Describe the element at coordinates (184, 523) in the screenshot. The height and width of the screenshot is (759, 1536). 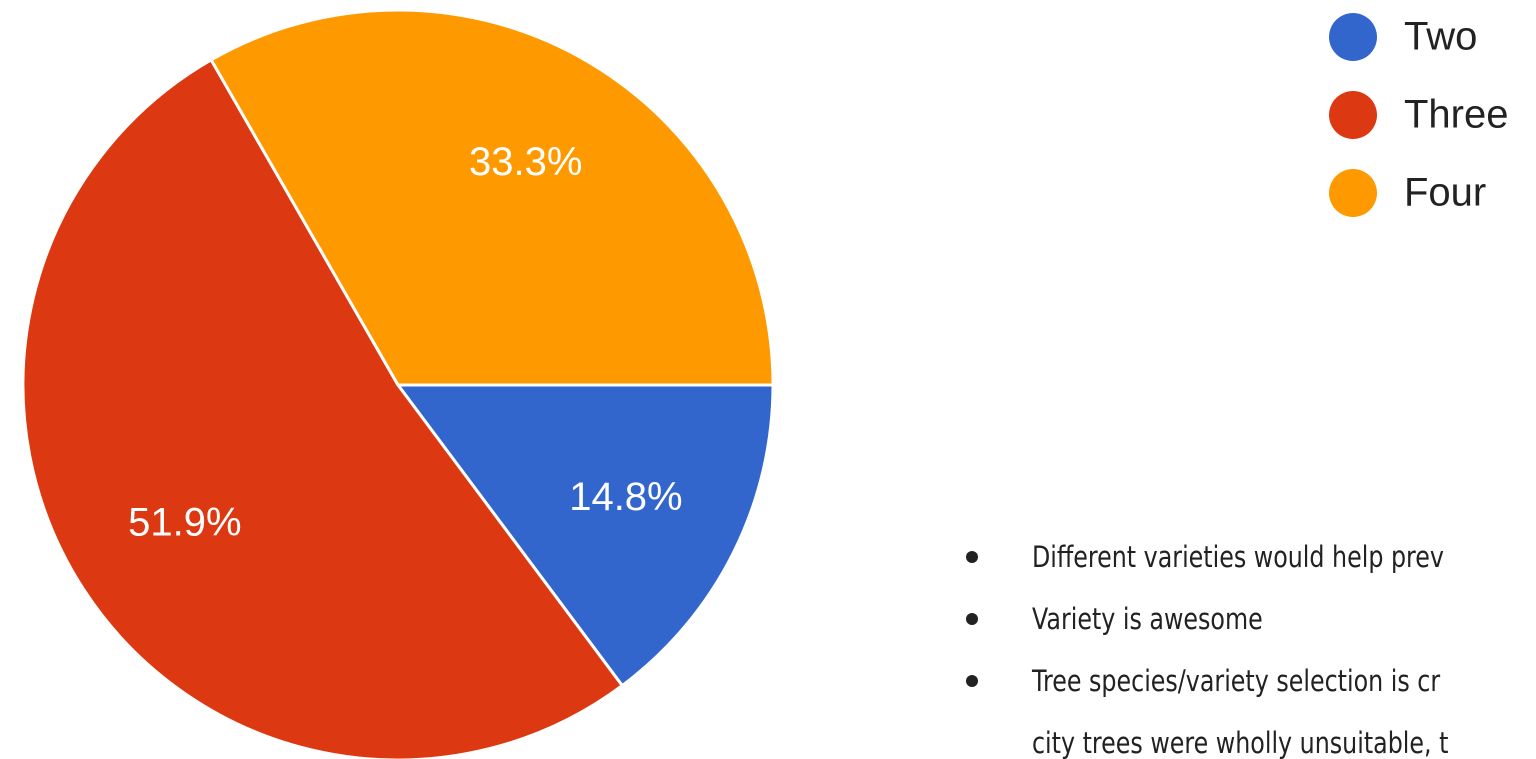
I see `slice-label: 51.9%` at that location.